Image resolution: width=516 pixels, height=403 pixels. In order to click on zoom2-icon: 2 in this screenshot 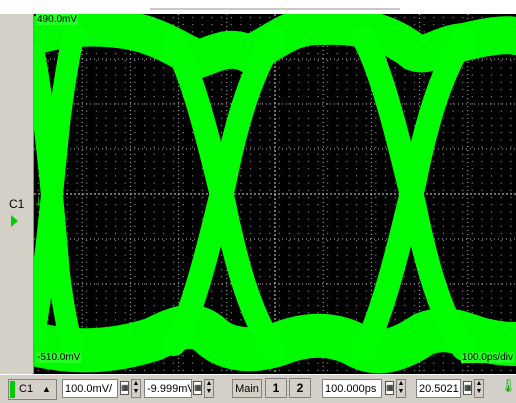, I will do `click(300, 388)`.